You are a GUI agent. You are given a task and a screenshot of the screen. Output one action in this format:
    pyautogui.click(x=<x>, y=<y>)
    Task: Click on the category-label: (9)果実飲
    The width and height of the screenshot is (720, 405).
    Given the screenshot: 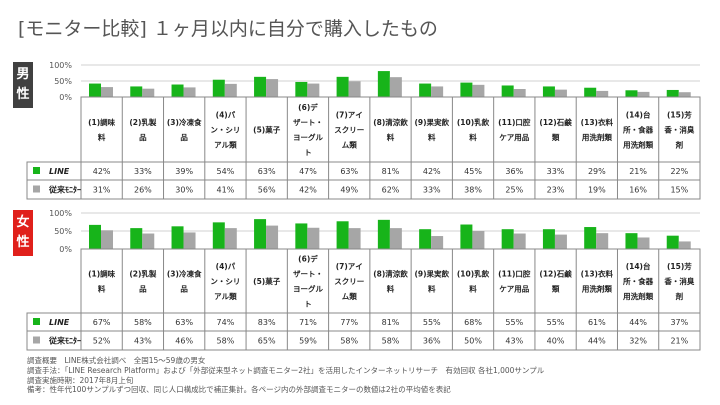 What is the action you would take?
    pyautogui.click(x=431, y=122)
    